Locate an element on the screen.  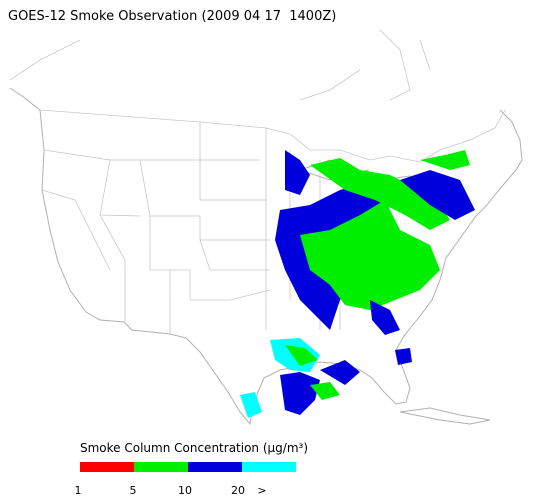
legend-label: 5 is located at coordinates (133, 490).